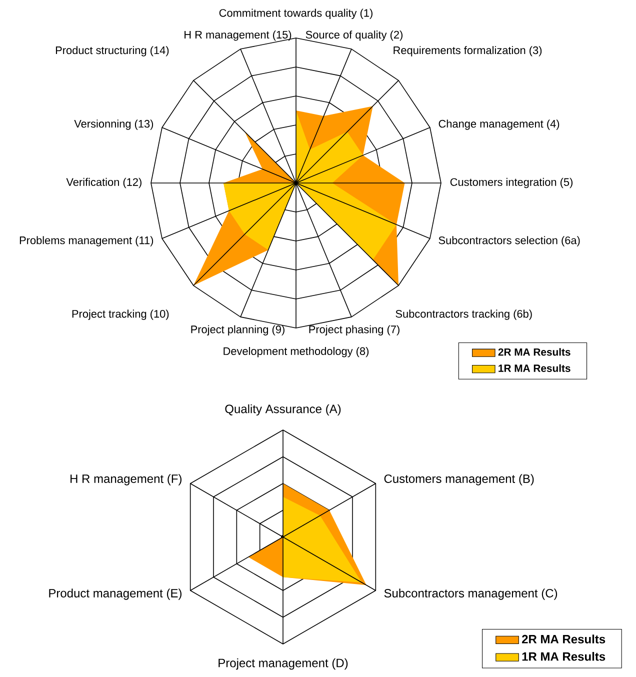  What do you see at coordinates (114, 125) in the screenshot?
I see `spoke-label: Versionning (13)` at bounding box center [114, 125].